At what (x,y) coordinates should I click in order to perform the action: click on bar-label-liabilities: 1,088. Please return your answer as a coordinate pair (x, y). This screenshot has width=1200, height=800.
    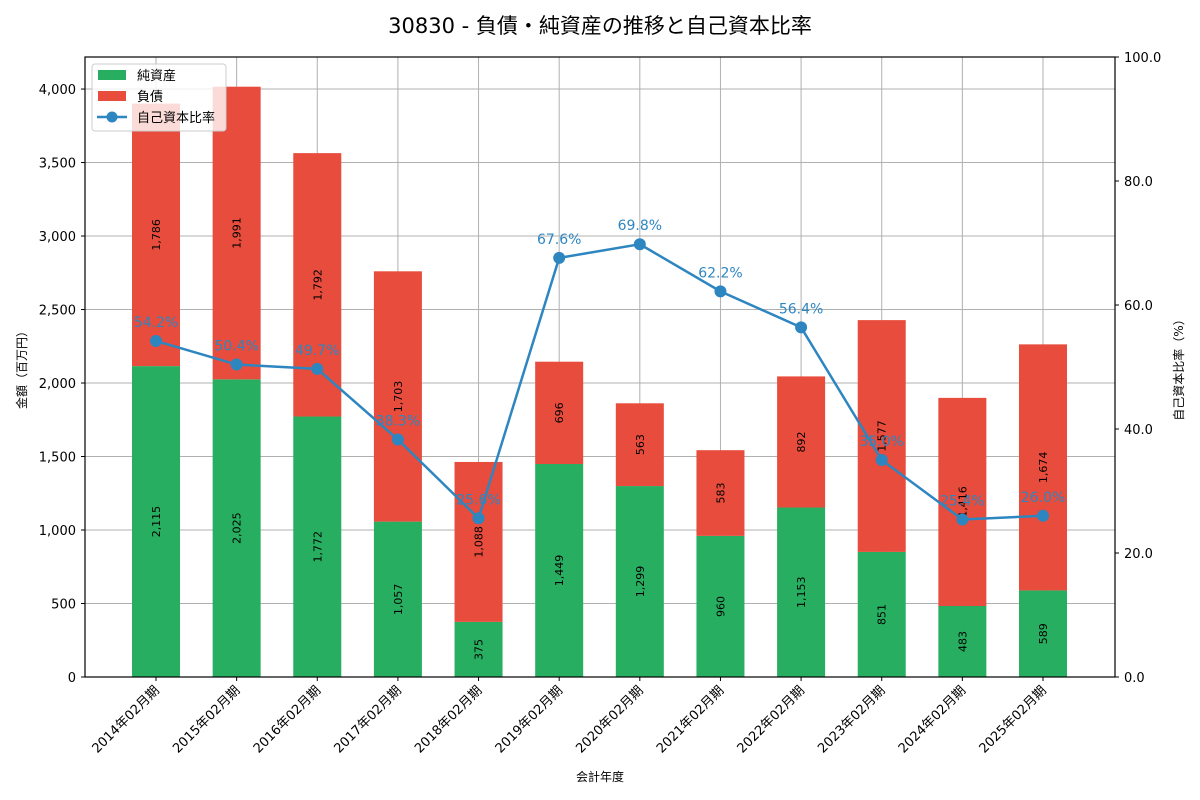
    Looking at the image, I should click on (479, 542).